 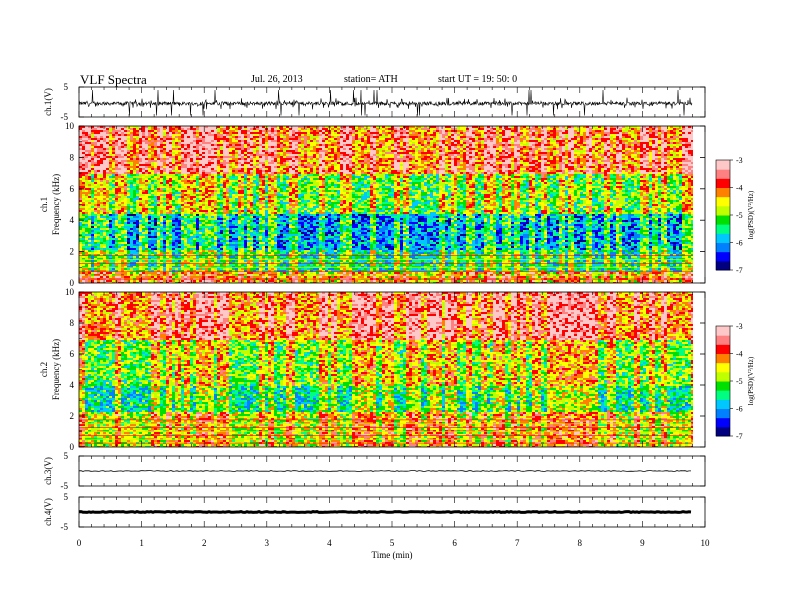 What do you see at coordinates (477, 79) in the screenshot?
I see `start-time-label: start UT = 19: 50: 0` at bounding box center [477, 79].